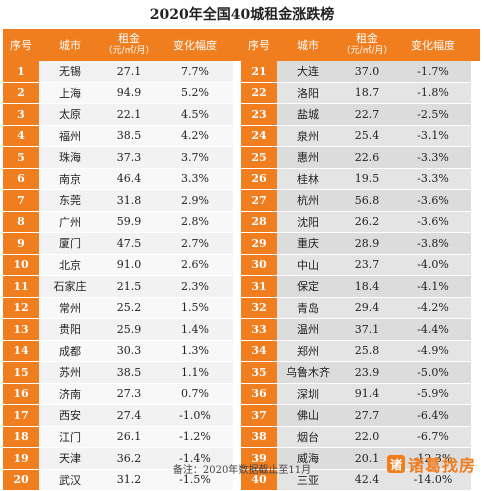  I want to click on city-cell: 石家庄, so click(70, 286).